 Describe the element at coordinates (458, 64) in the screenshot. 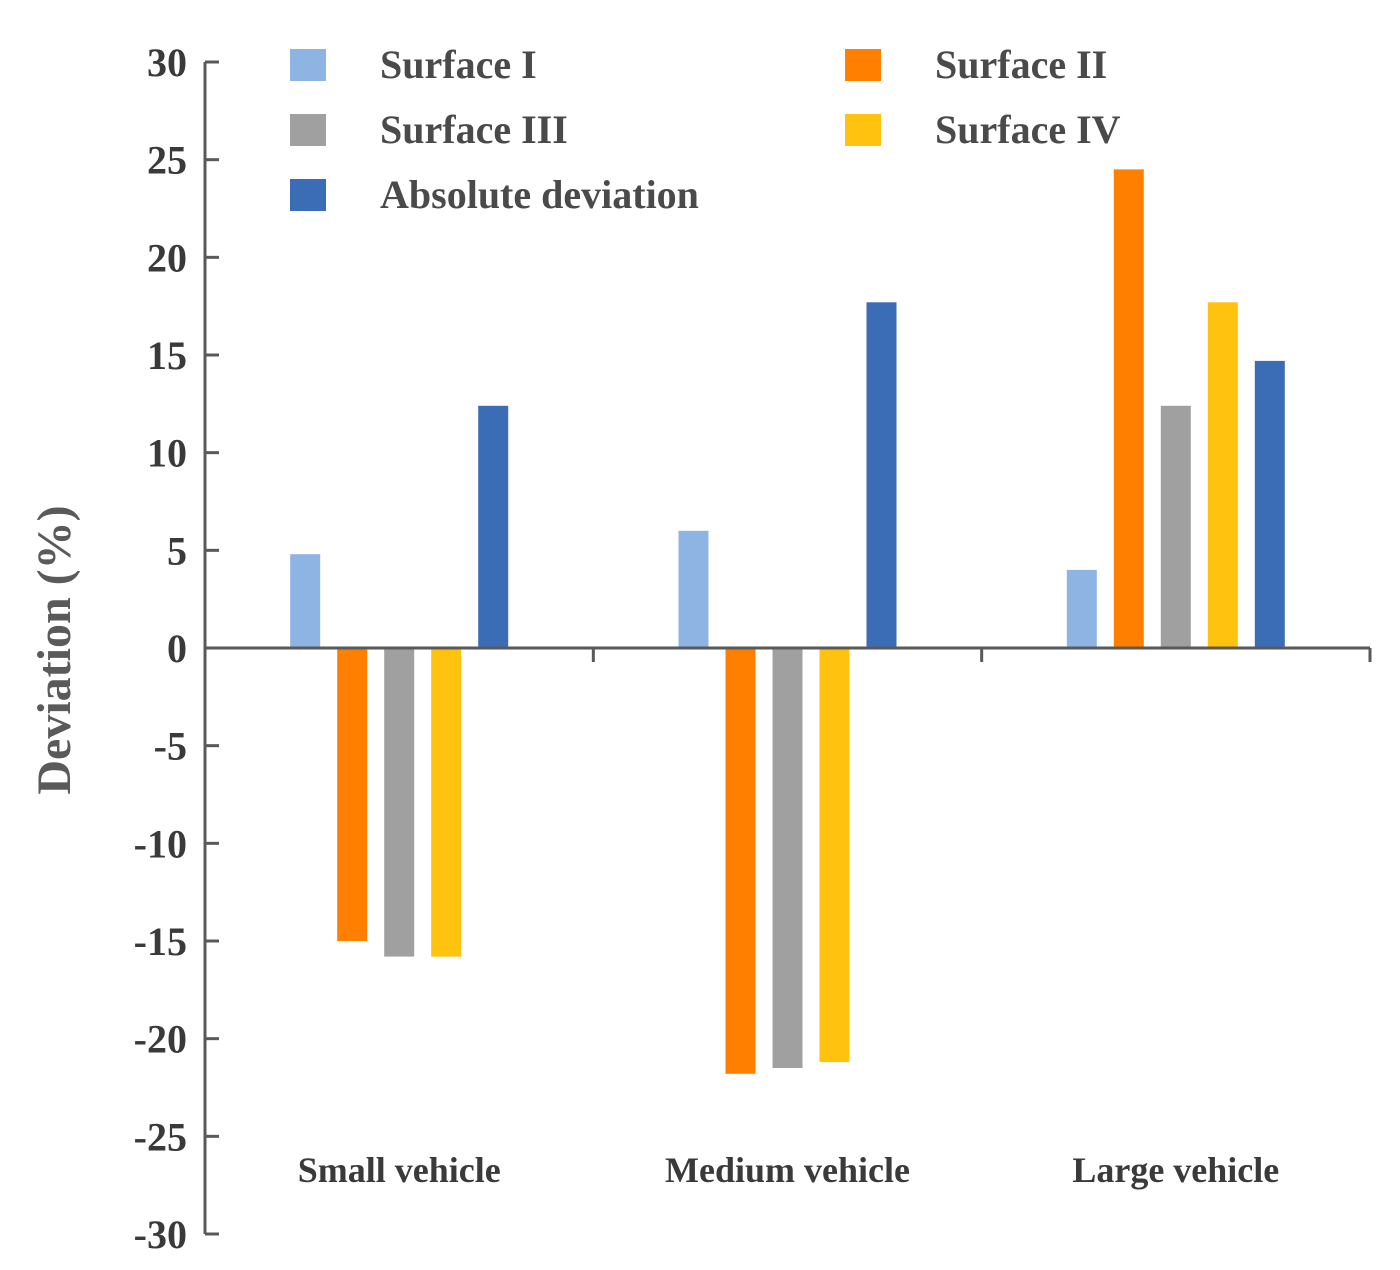

I see `legend-label: Surface I` at that location.